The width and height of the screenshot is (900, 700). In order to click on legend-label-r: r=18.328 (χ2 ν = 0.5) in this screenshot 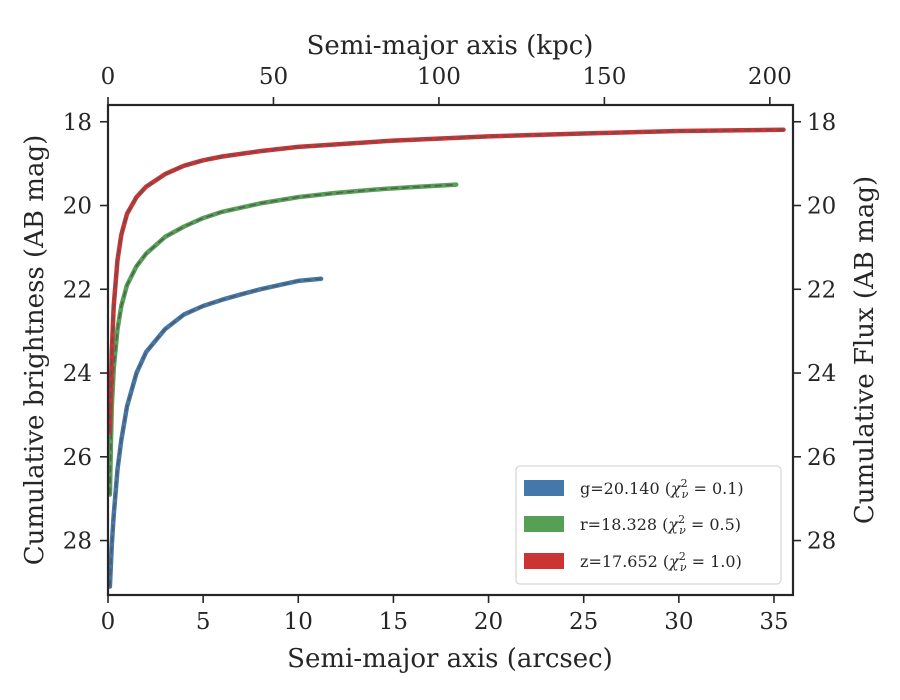, I will do `click(660, 525)`.